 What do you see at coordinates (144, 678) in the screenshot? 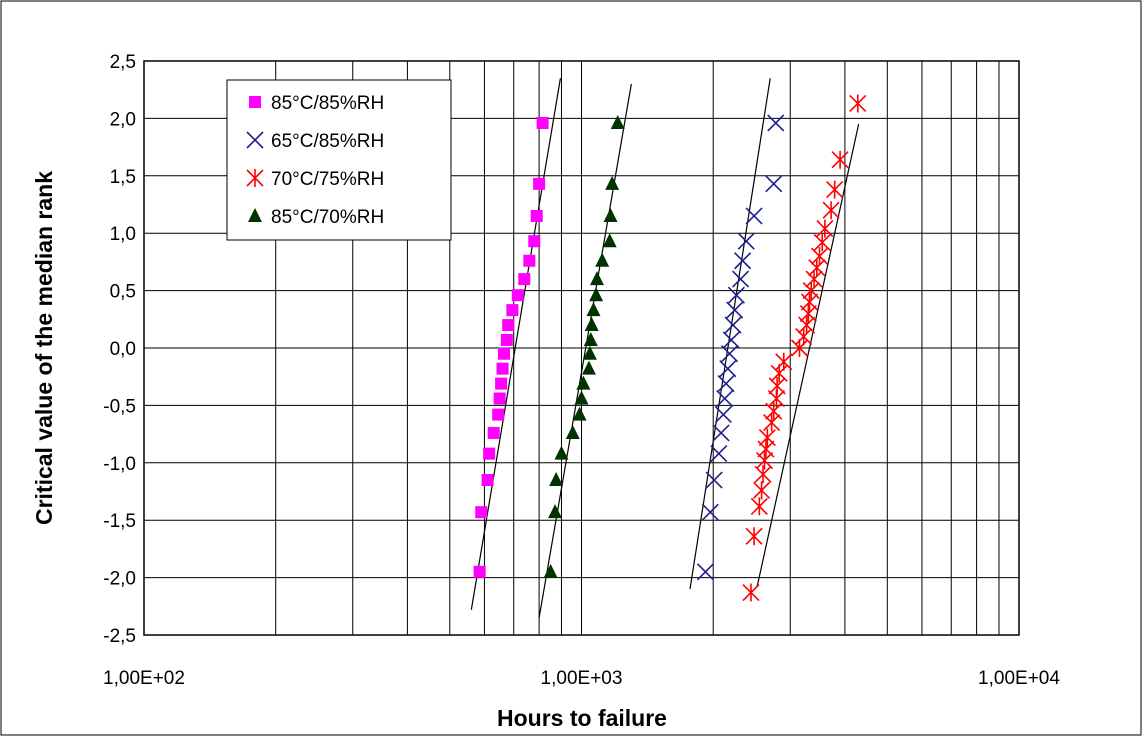
I see `x-tick-label: 1,00E+02` at bounding box center [144, 678].